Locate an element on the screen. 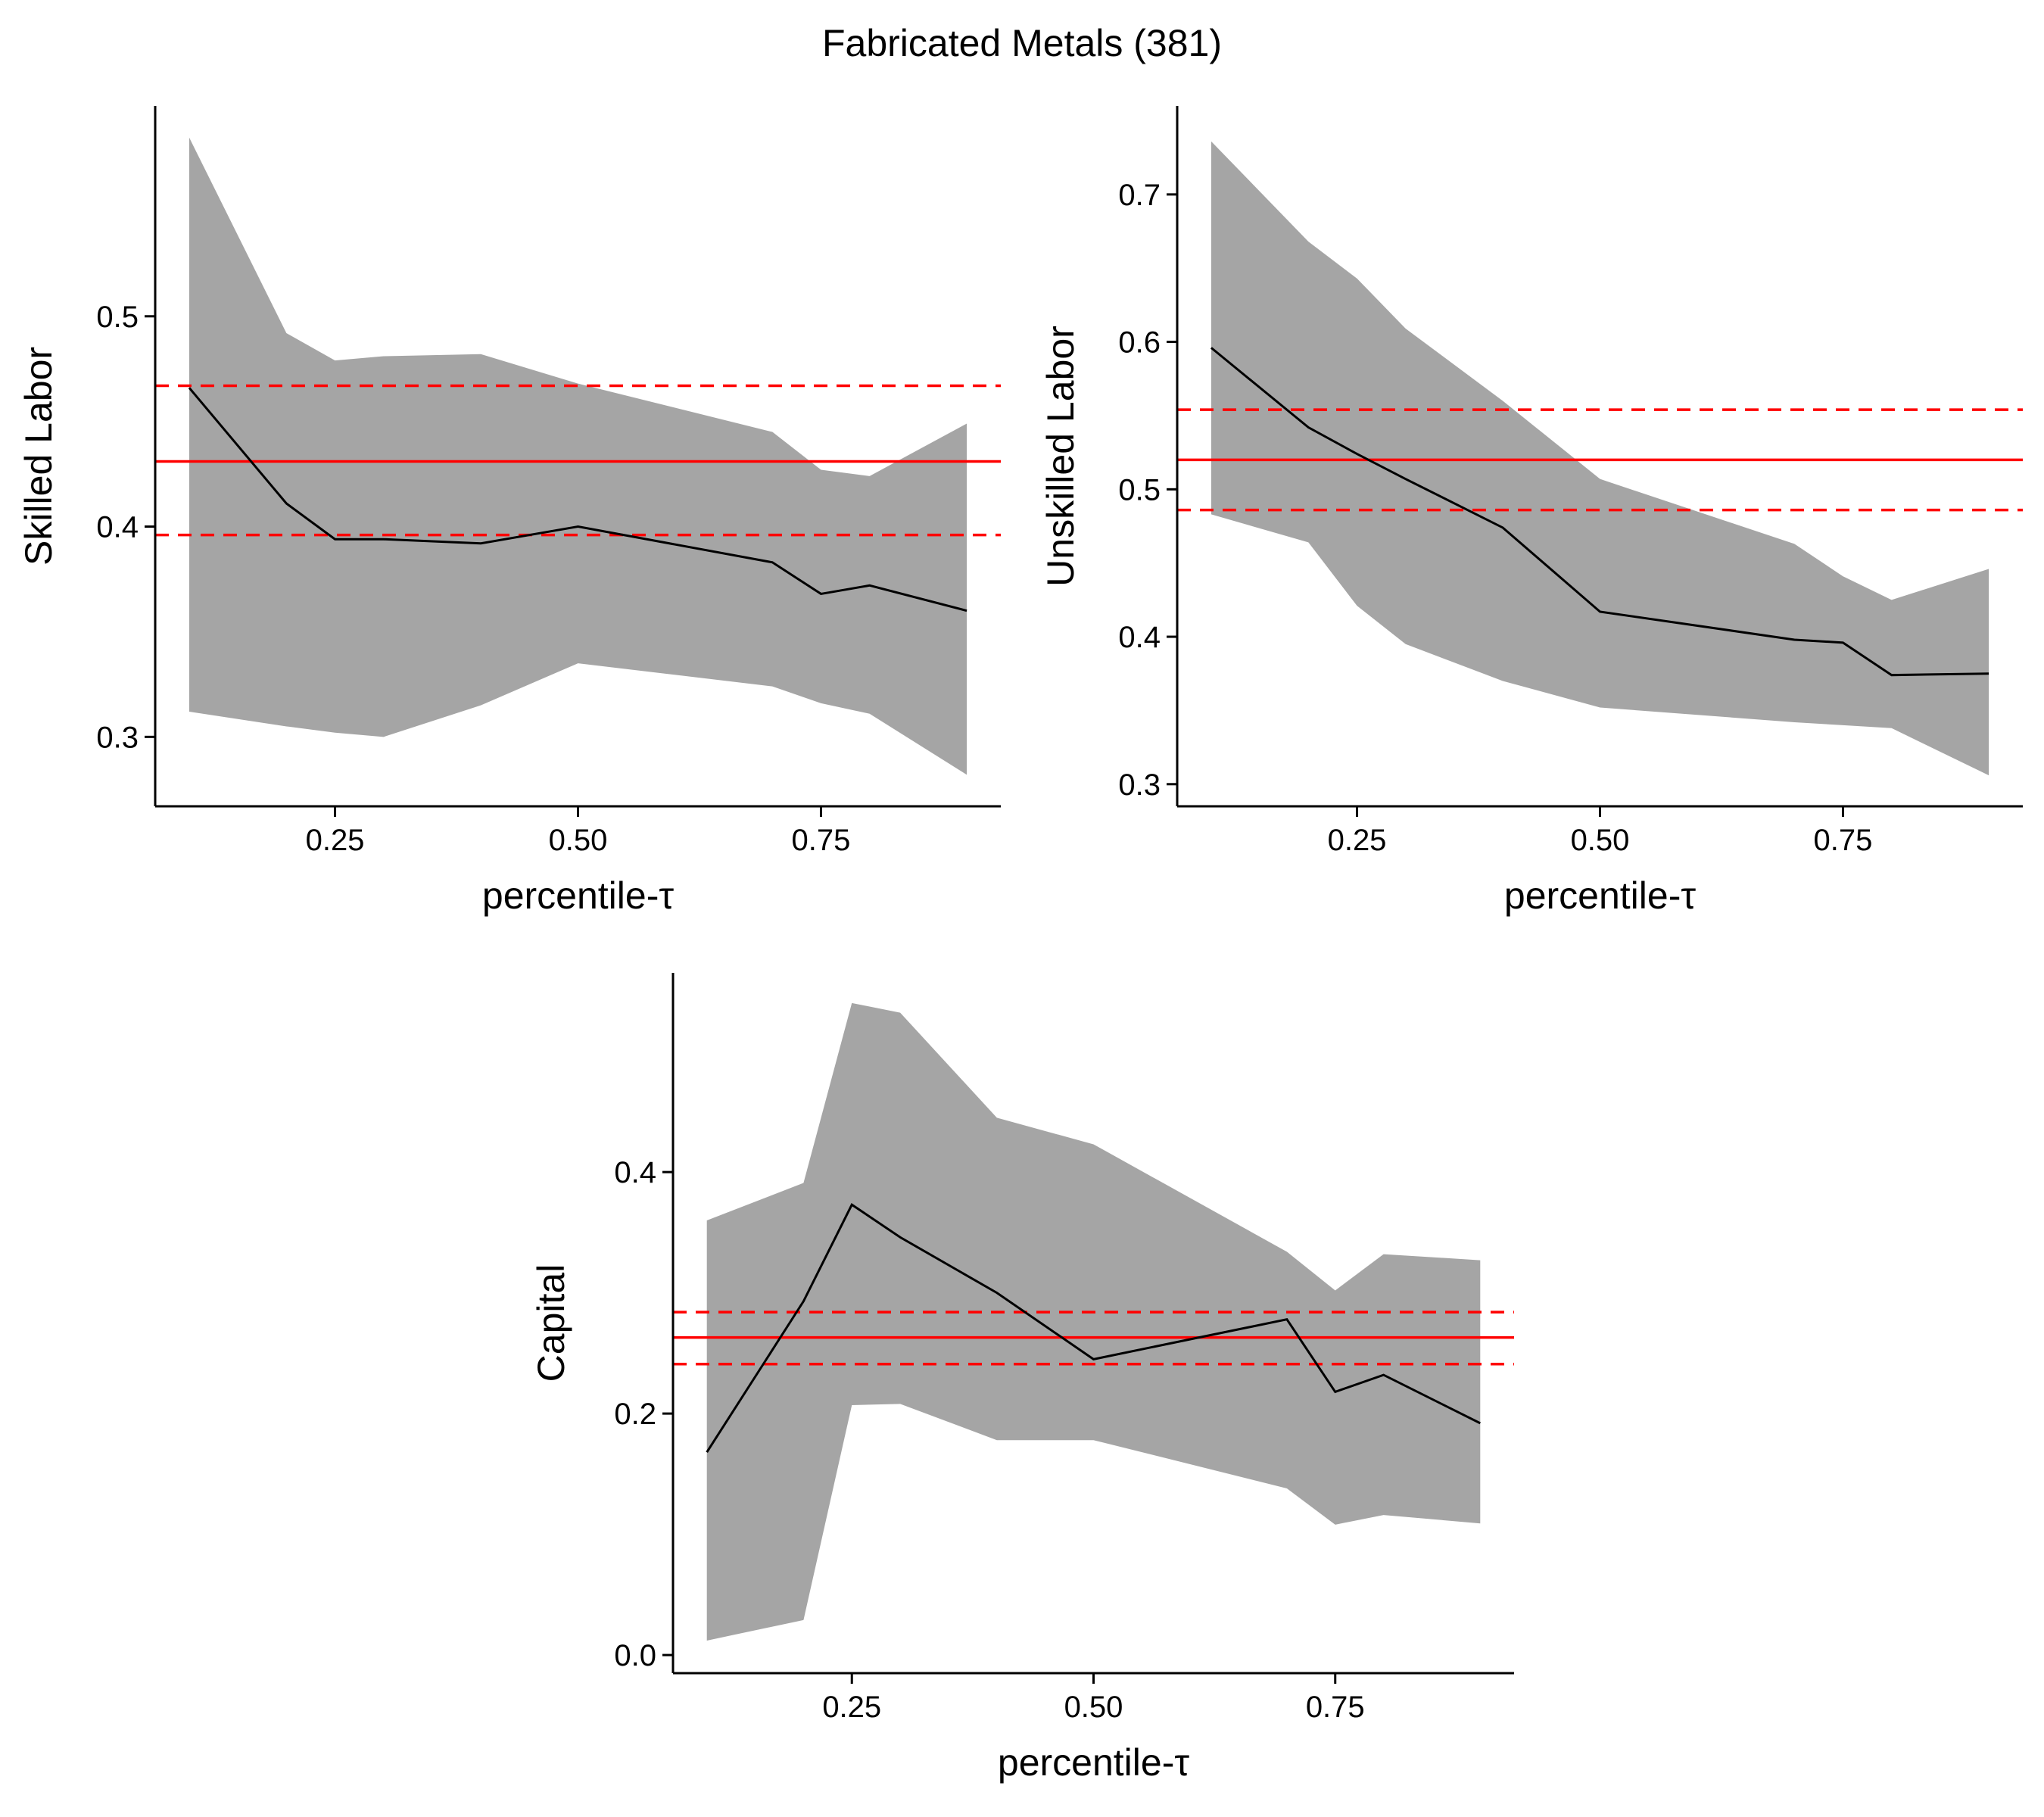 This screenshot has width=2044, height=1817. y-axis-label: Unskilled Labor is located at coordinates (1060, 457).